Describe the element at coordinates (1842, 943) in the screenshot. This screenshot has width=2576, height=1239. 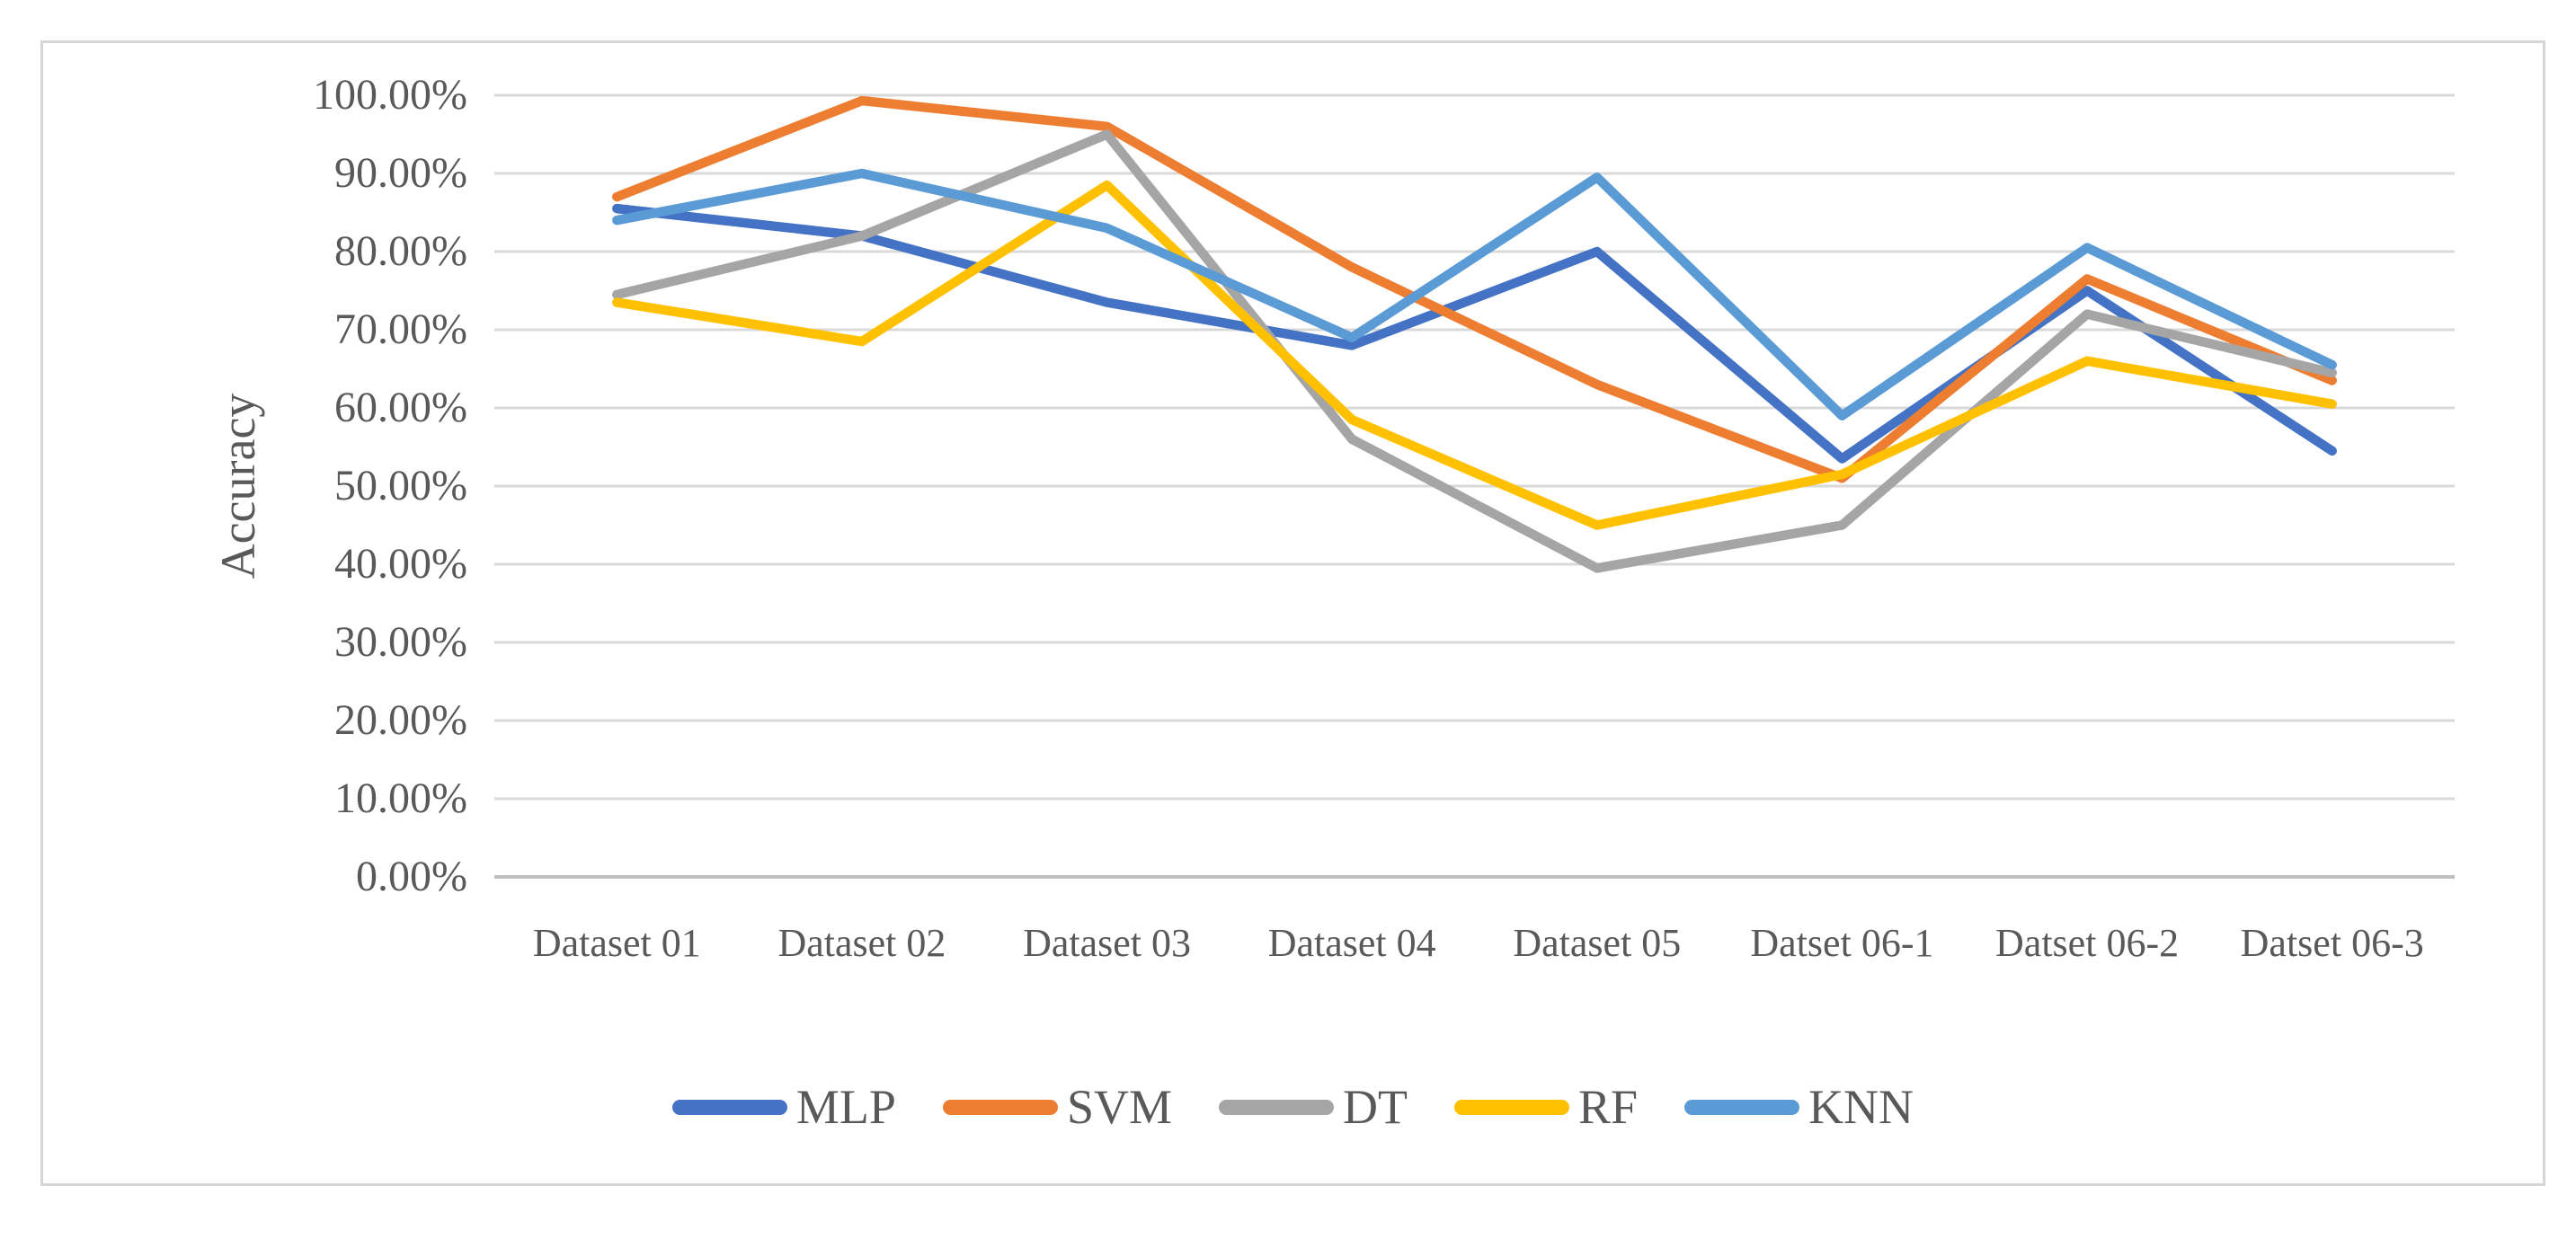
I see `x-category-label: Datset 06-1` at that location.